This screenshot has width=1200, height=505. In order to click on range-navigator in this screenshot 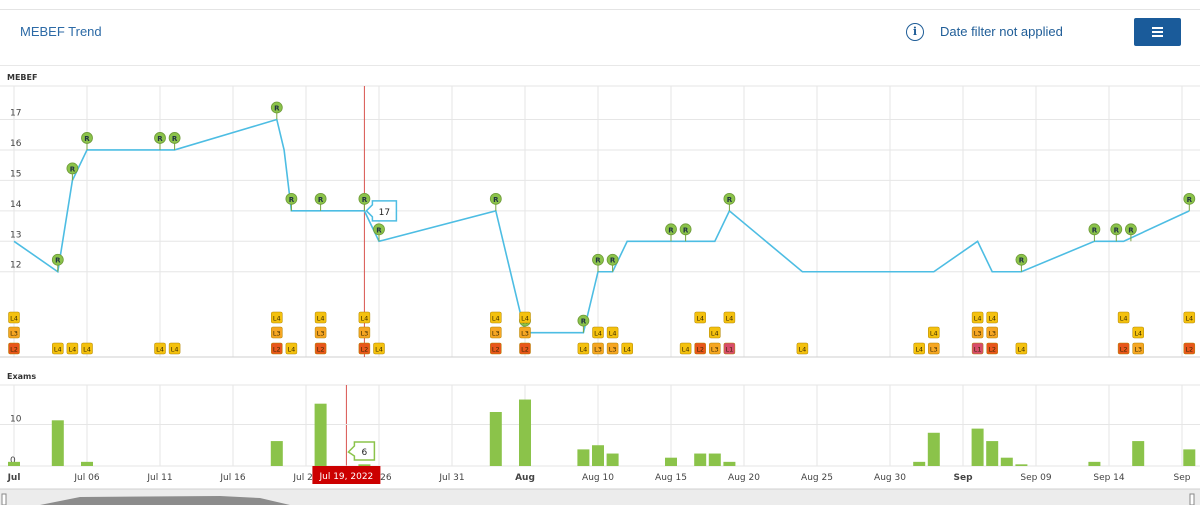, I will do `click(600, 496)`.